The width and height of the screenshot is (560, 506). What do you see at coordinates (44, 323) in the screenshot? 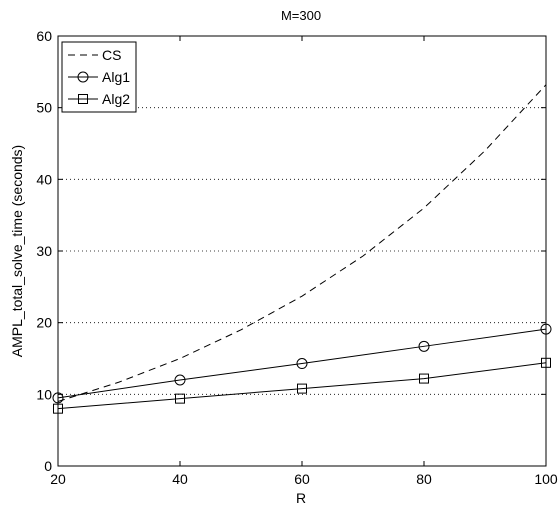
I see `y-tick-label: 20` at bounding box center [44, 323].